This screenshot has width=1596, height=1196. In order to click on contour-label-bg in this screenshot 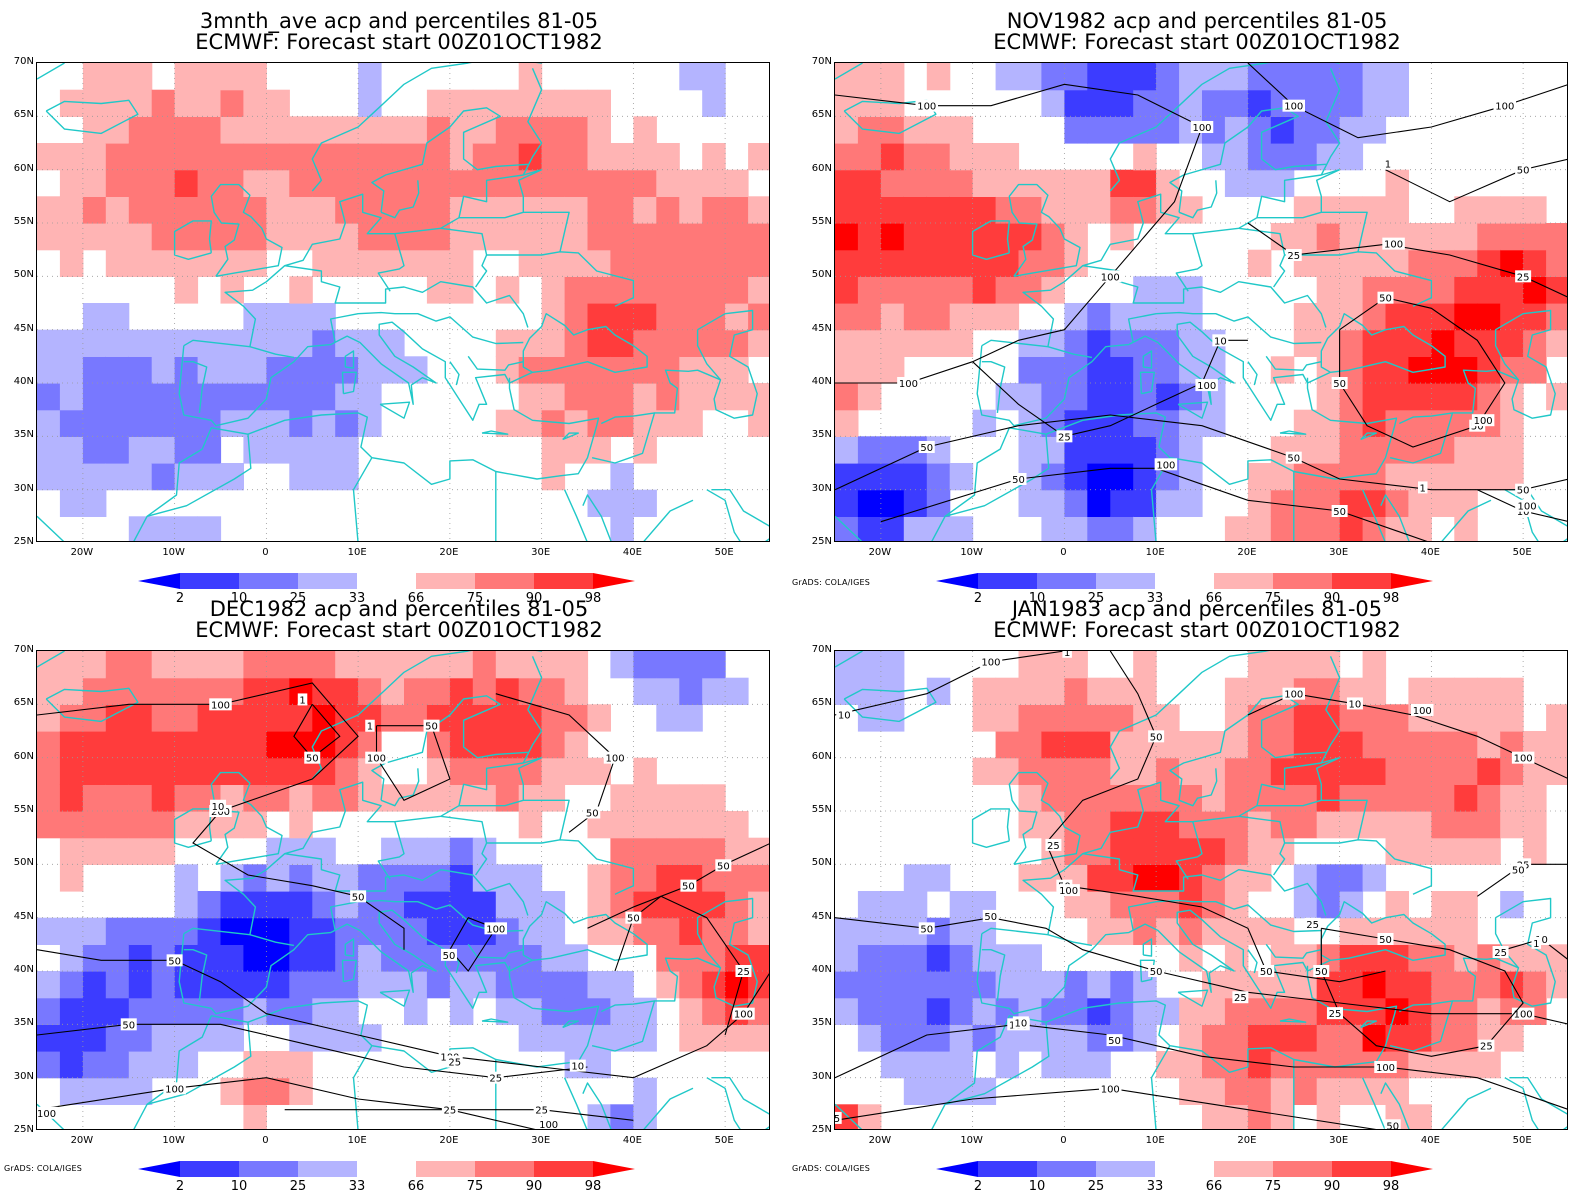, I will do `click(1110, 1088)`.